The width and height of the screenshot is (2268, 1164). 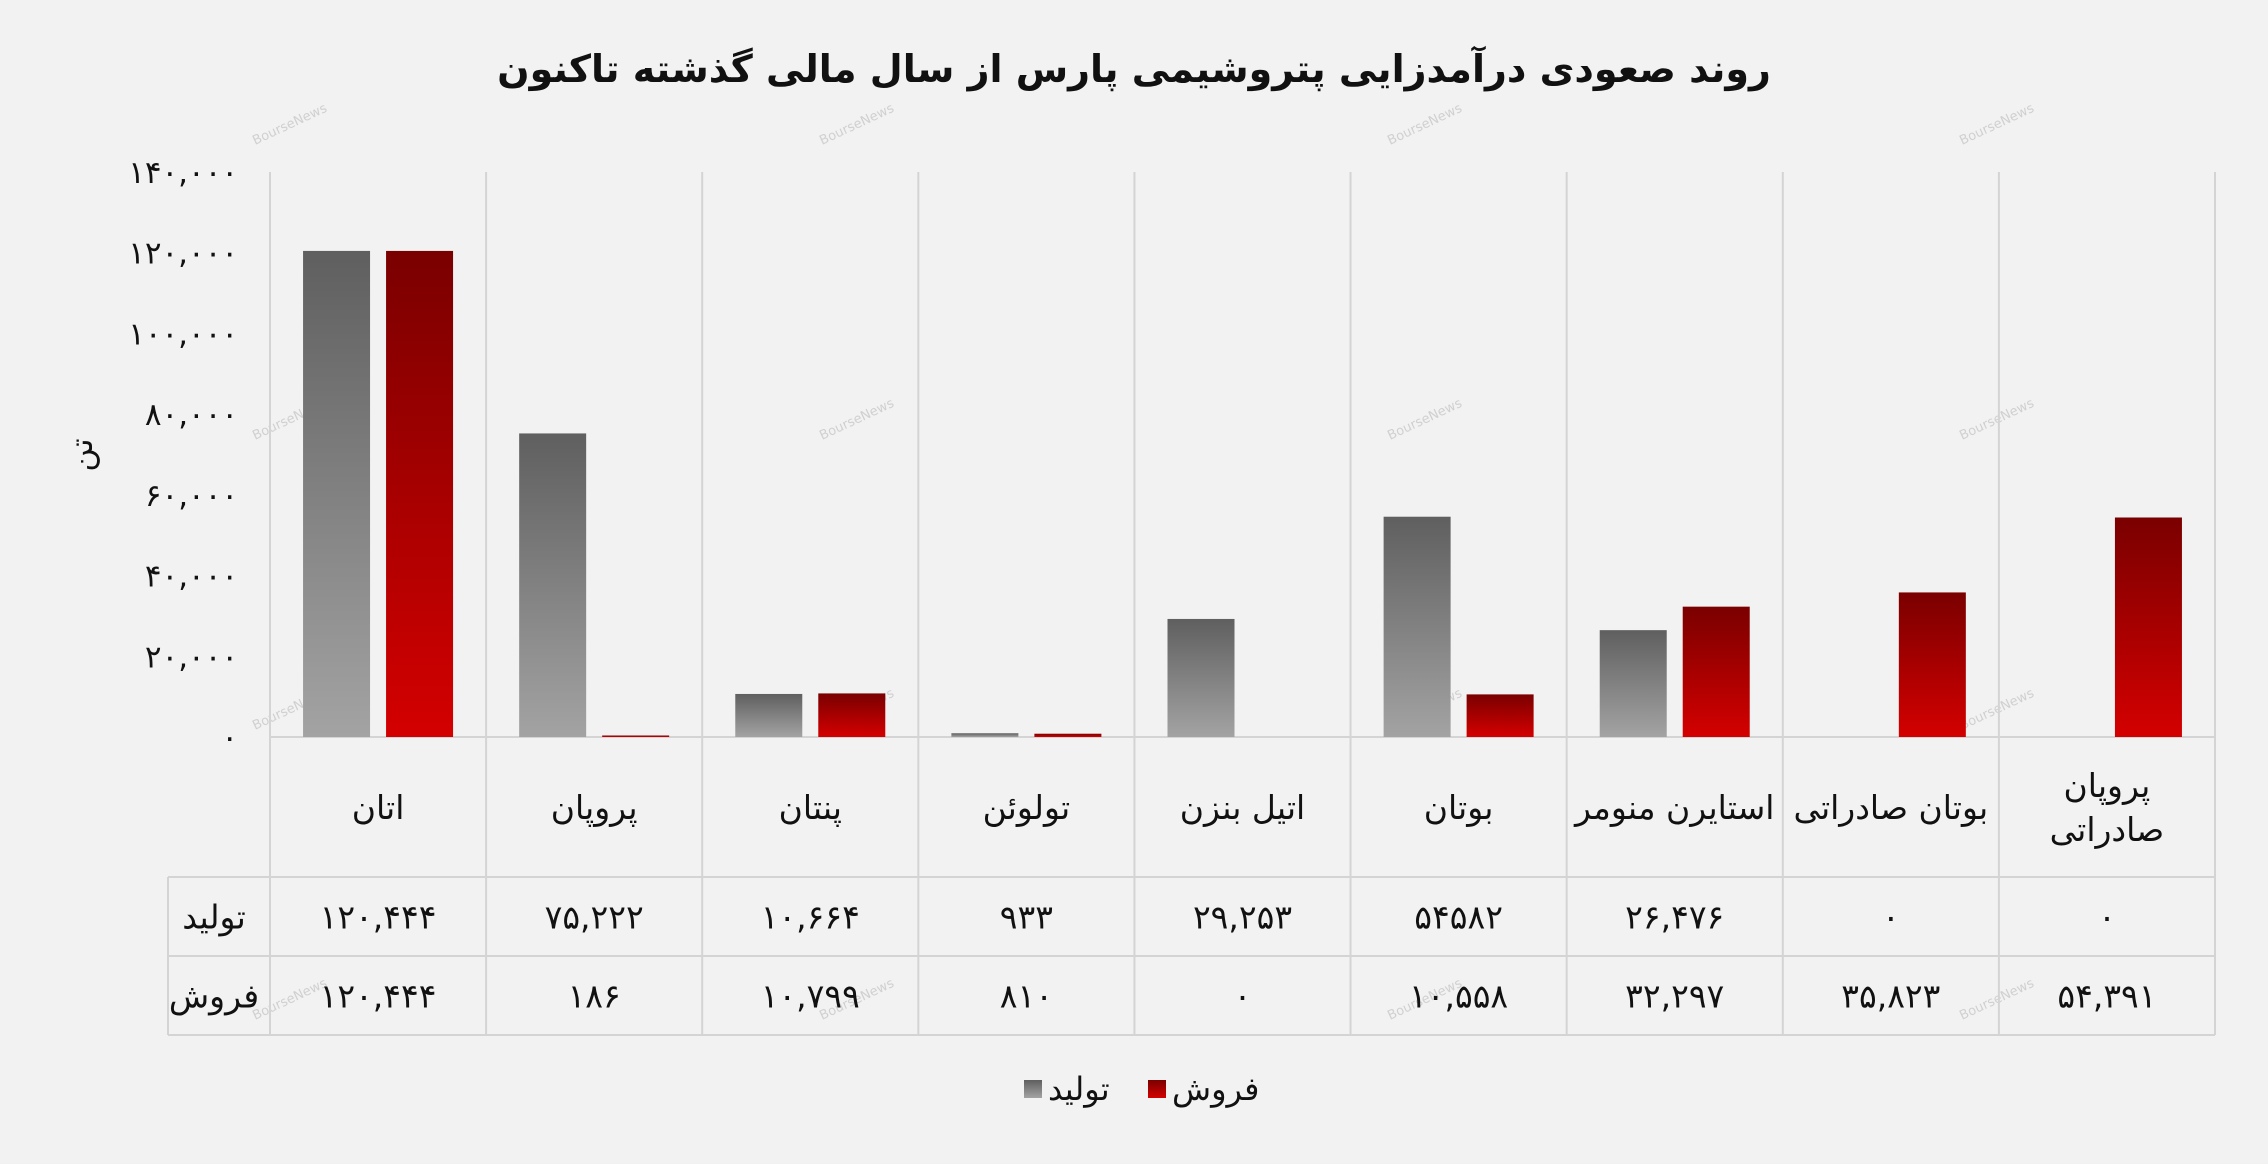 I want to click on category-label: صادراتی, so click(x=2107, y=829).